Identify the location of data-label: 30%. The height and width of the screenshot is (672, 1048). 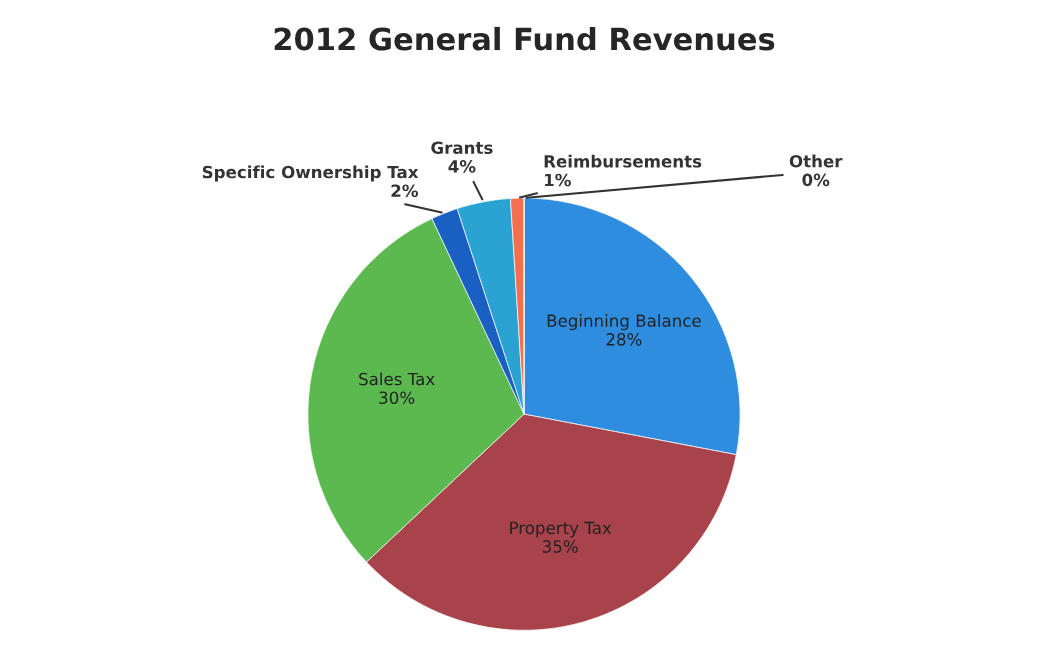
(397, 398).